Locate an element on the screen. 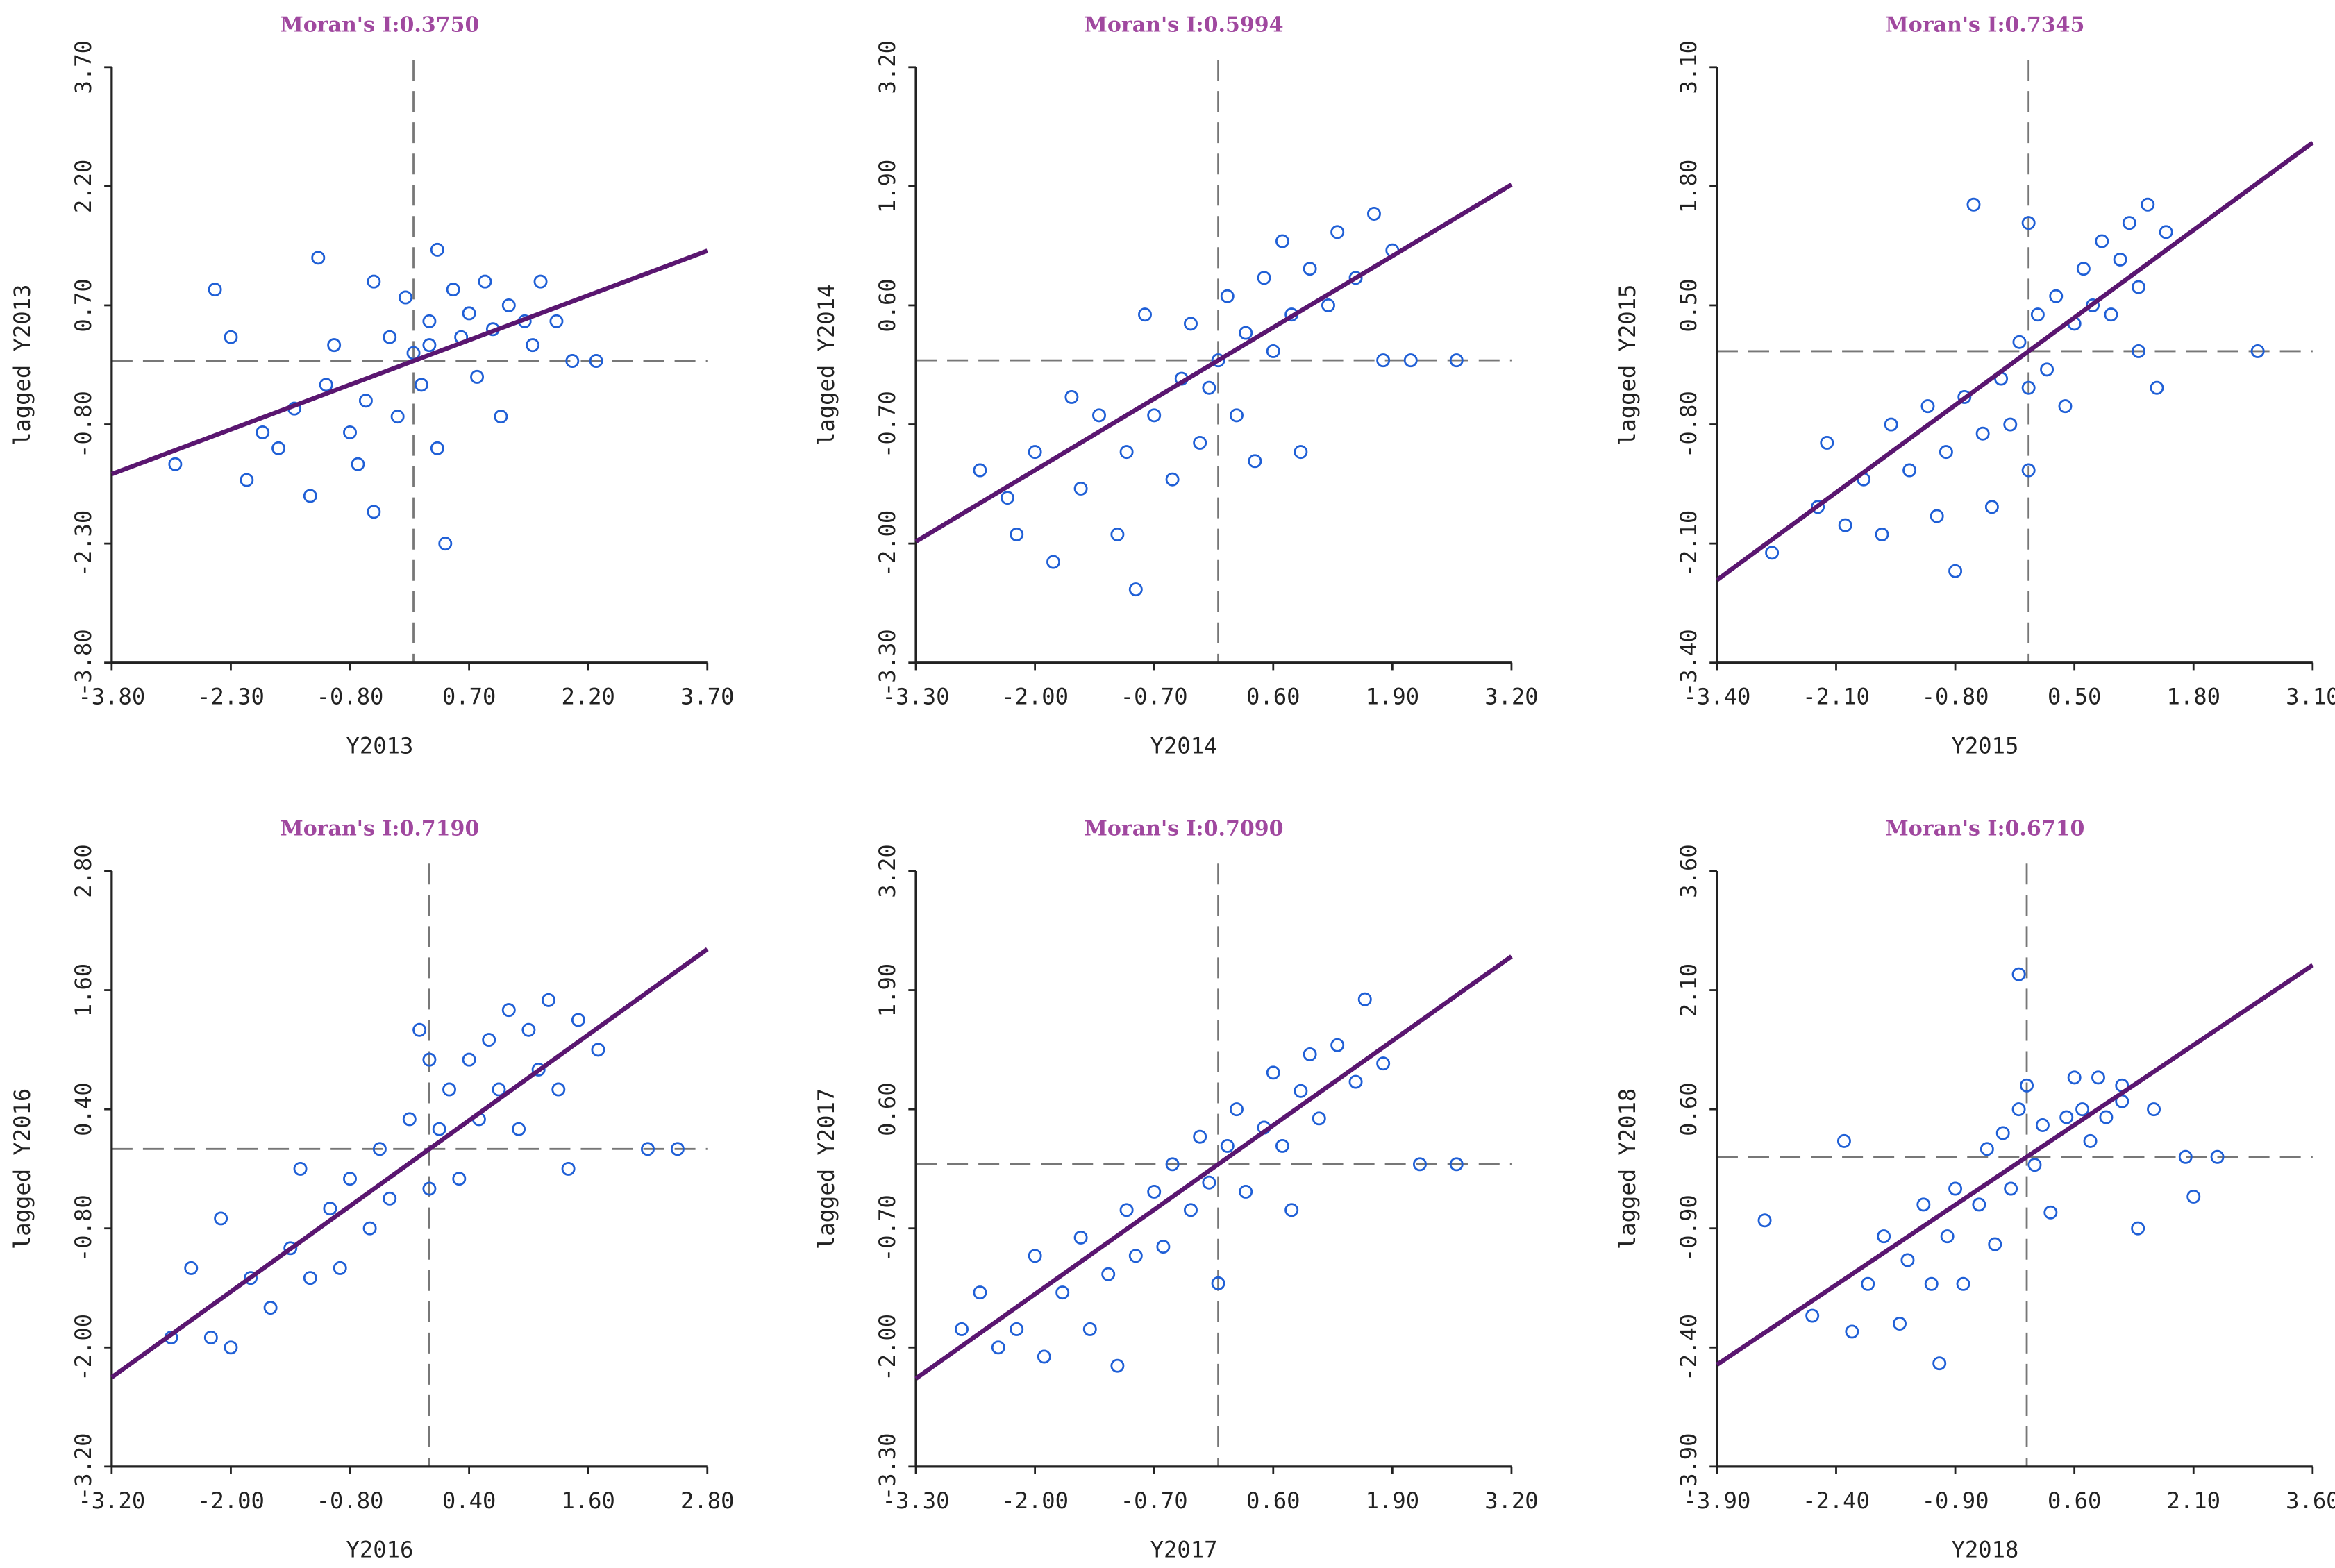  y-axis-label: lagged Y2015 is located at coordinates (1628, 365).